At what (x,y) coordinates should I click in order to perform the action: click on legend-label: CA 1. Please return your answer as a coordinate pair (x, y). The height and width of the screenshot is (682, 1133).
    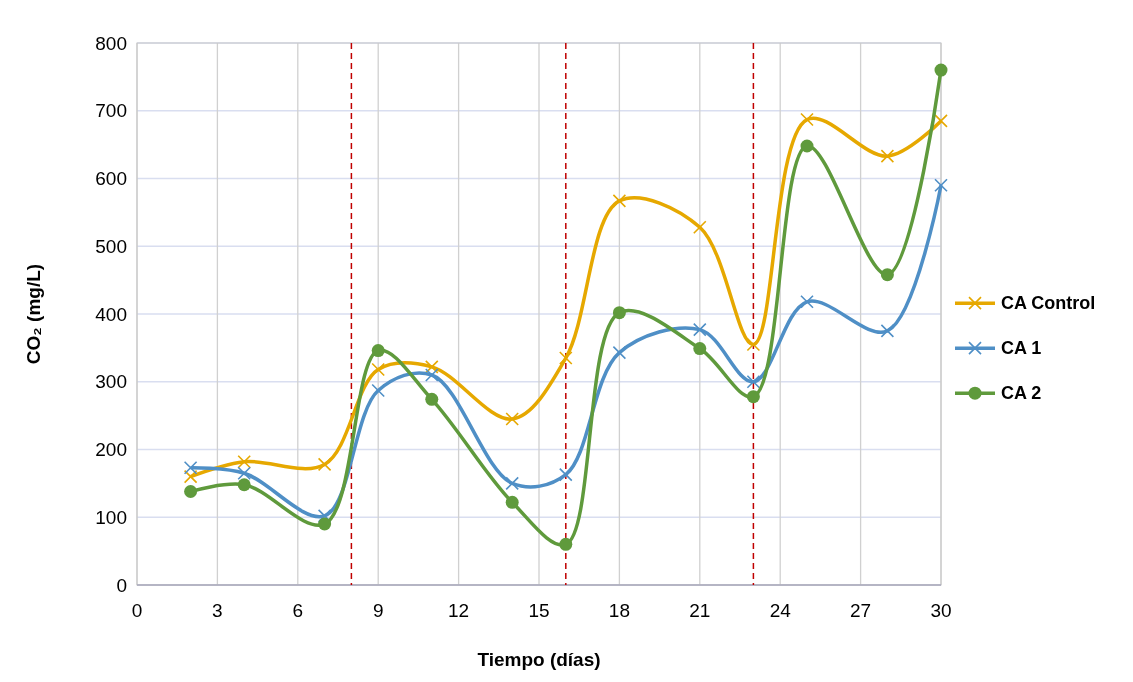
    Looking at the image, I should click on (1021, 348).